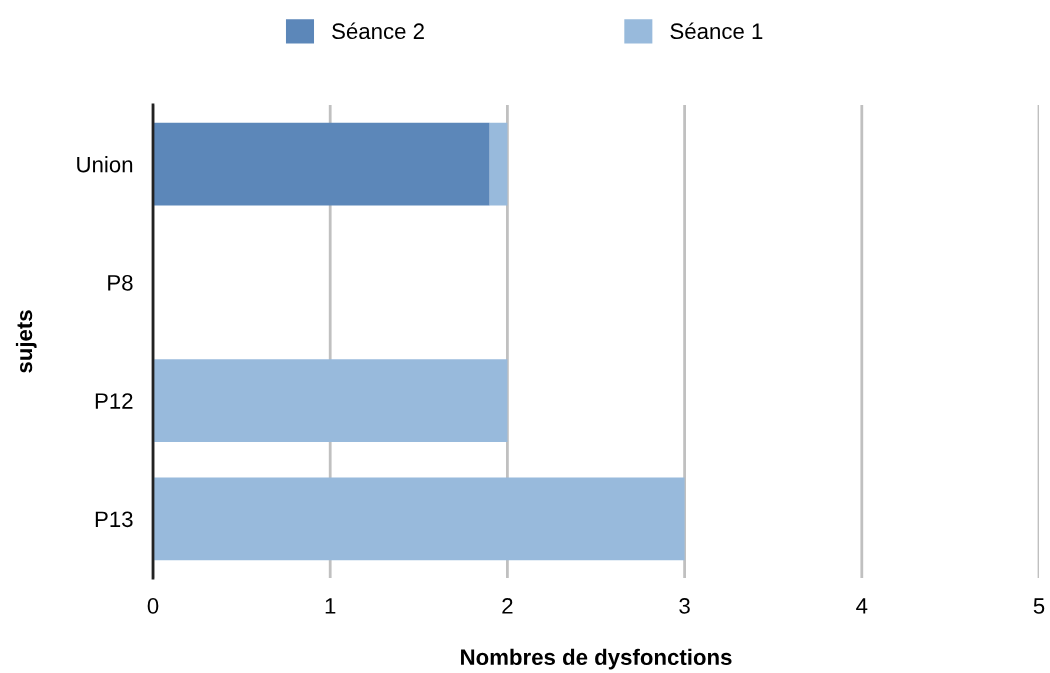  Describe the element at coordinates (596, 659) in the screenshot. I see `x-axis-title: Nombres de dysfonctions` at that location.